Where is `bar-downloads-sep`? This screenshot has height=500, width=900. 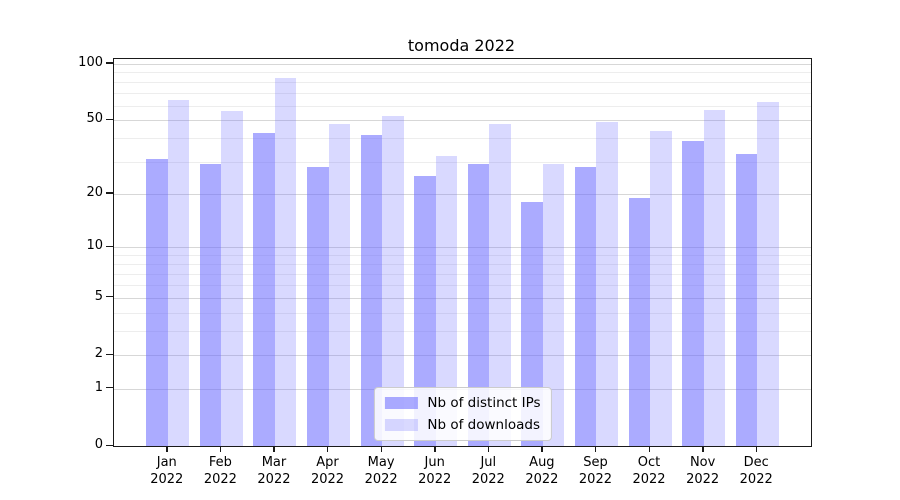
bar-downloads-sep is located at coordinates (607, 284).